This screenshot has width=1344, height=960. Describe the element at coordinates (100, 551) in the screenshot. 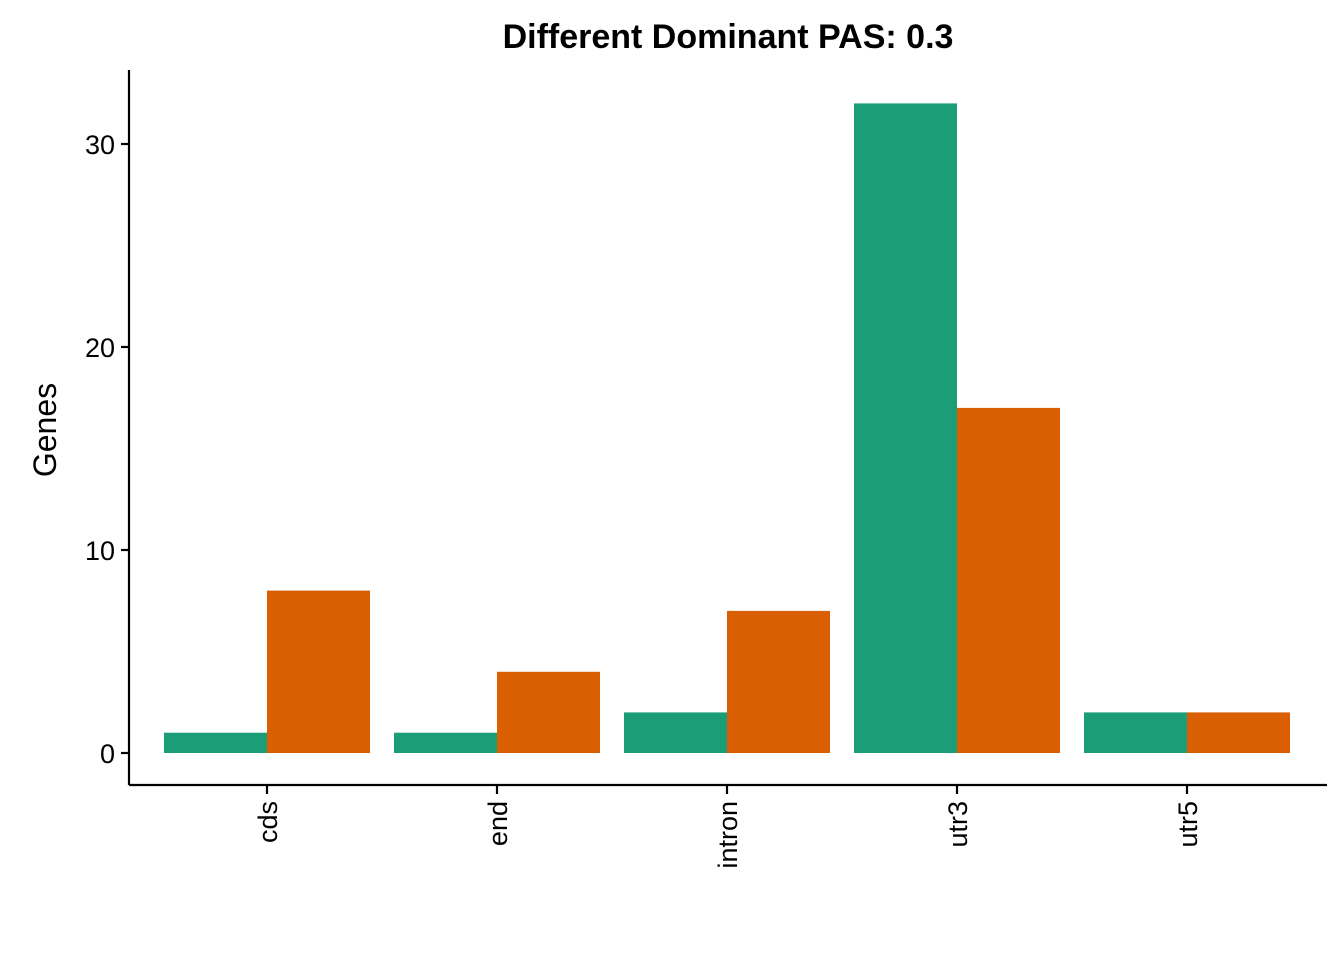

I see `y-tick-label-10: 10` at that location.